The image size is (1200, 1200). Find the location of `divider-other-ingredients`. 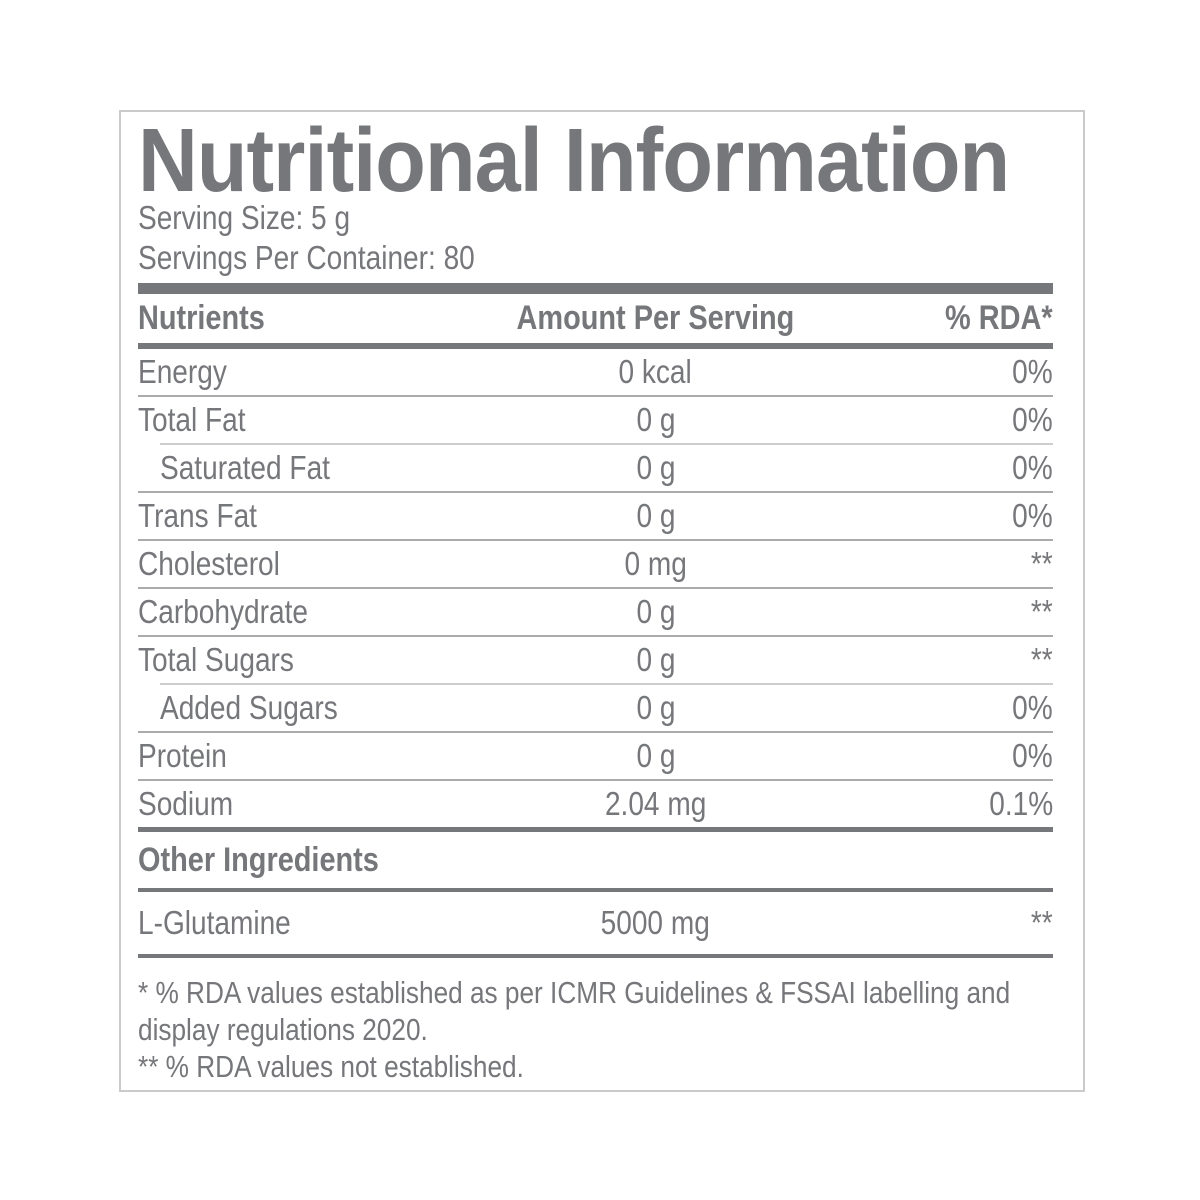

divider-other-ingredients is located at coordinates (595, 890).